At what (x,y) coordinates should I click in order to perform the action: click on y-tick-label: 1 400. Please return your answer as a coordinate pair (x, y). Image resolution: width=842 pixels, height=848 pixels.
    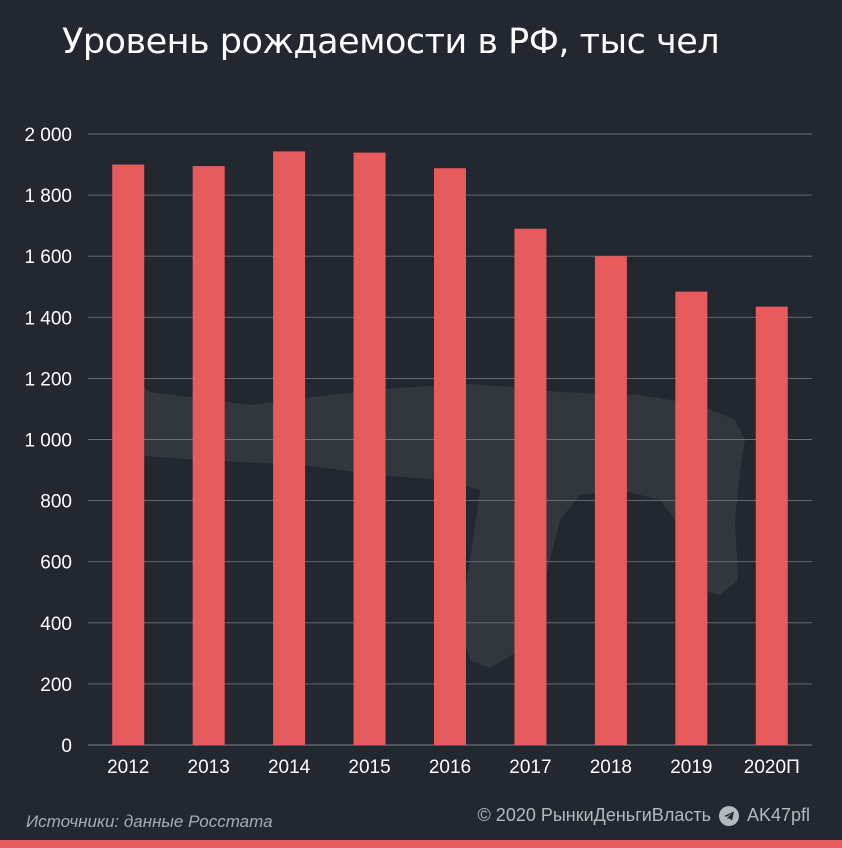
    Looking at the image, I should click on (48, 318).